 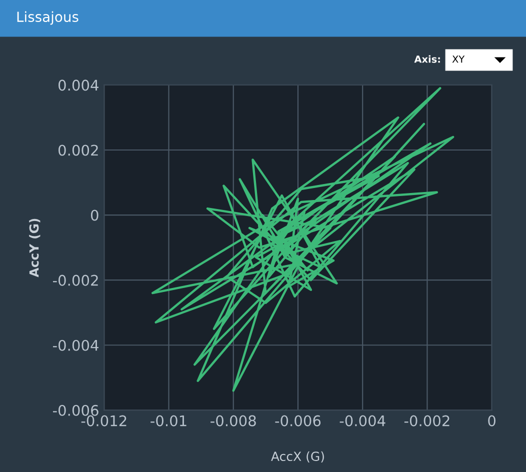 What do you see at coordinates (47, 18) in the screenshot?
I see `chart-title: Lissajous` at bounding box center [47, 18].